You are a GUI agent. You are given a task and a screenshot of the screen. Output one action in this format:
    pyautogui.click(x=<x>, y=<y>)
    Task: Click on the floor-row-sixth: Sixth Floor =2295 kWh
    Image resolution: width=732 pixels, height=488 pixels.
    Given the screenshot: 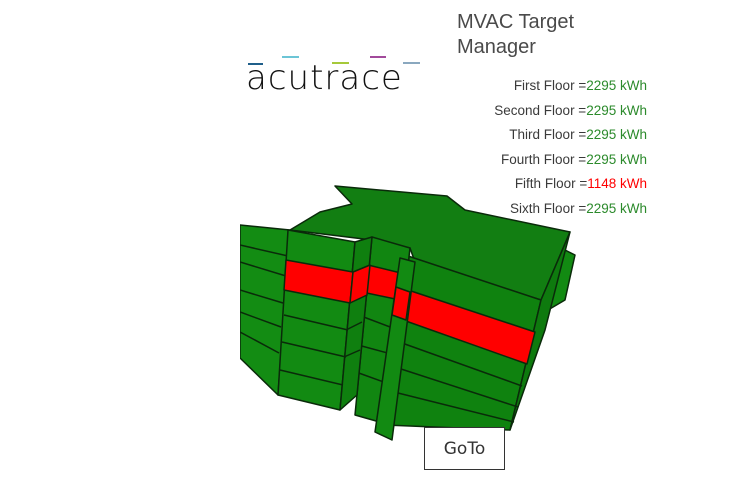 What is the action you would take?
    pyautogui.click(x=570, y=211)
    